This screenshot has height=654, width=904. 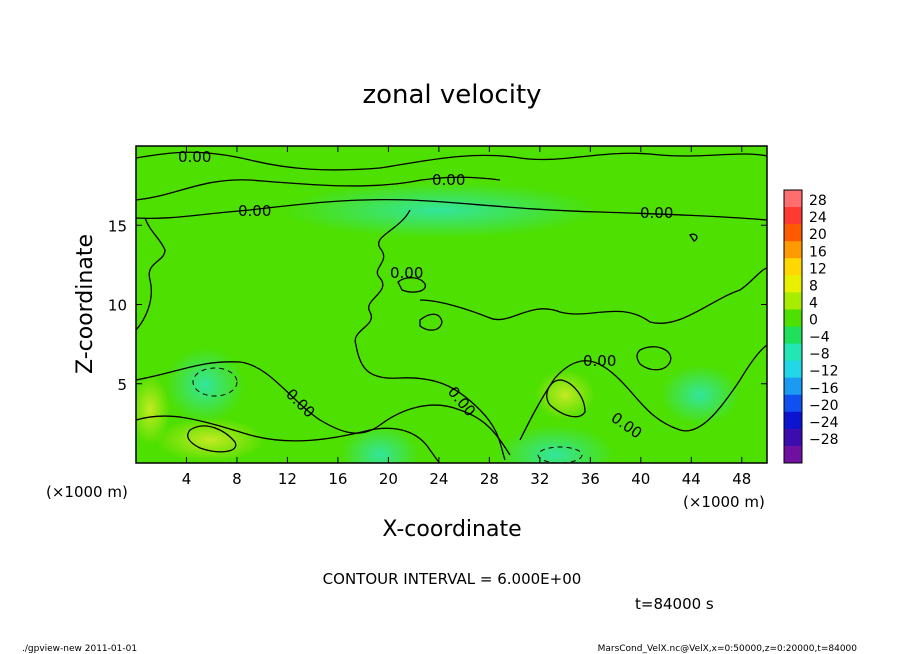 I want to click on colorbar-label: 0, so click(x=813, y=321).